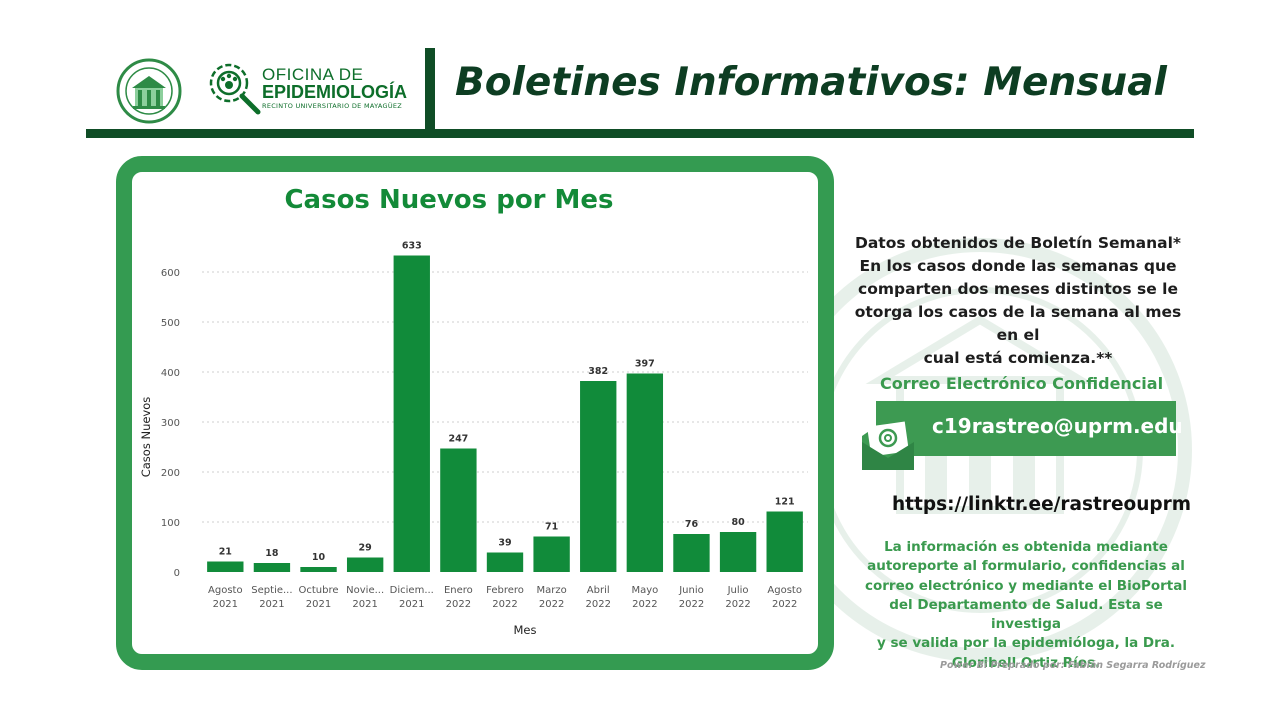 The width and height of the screenshot is (1280, 720). I want to click on y-axis-label: Casos Nuevos, so click(146, 437).